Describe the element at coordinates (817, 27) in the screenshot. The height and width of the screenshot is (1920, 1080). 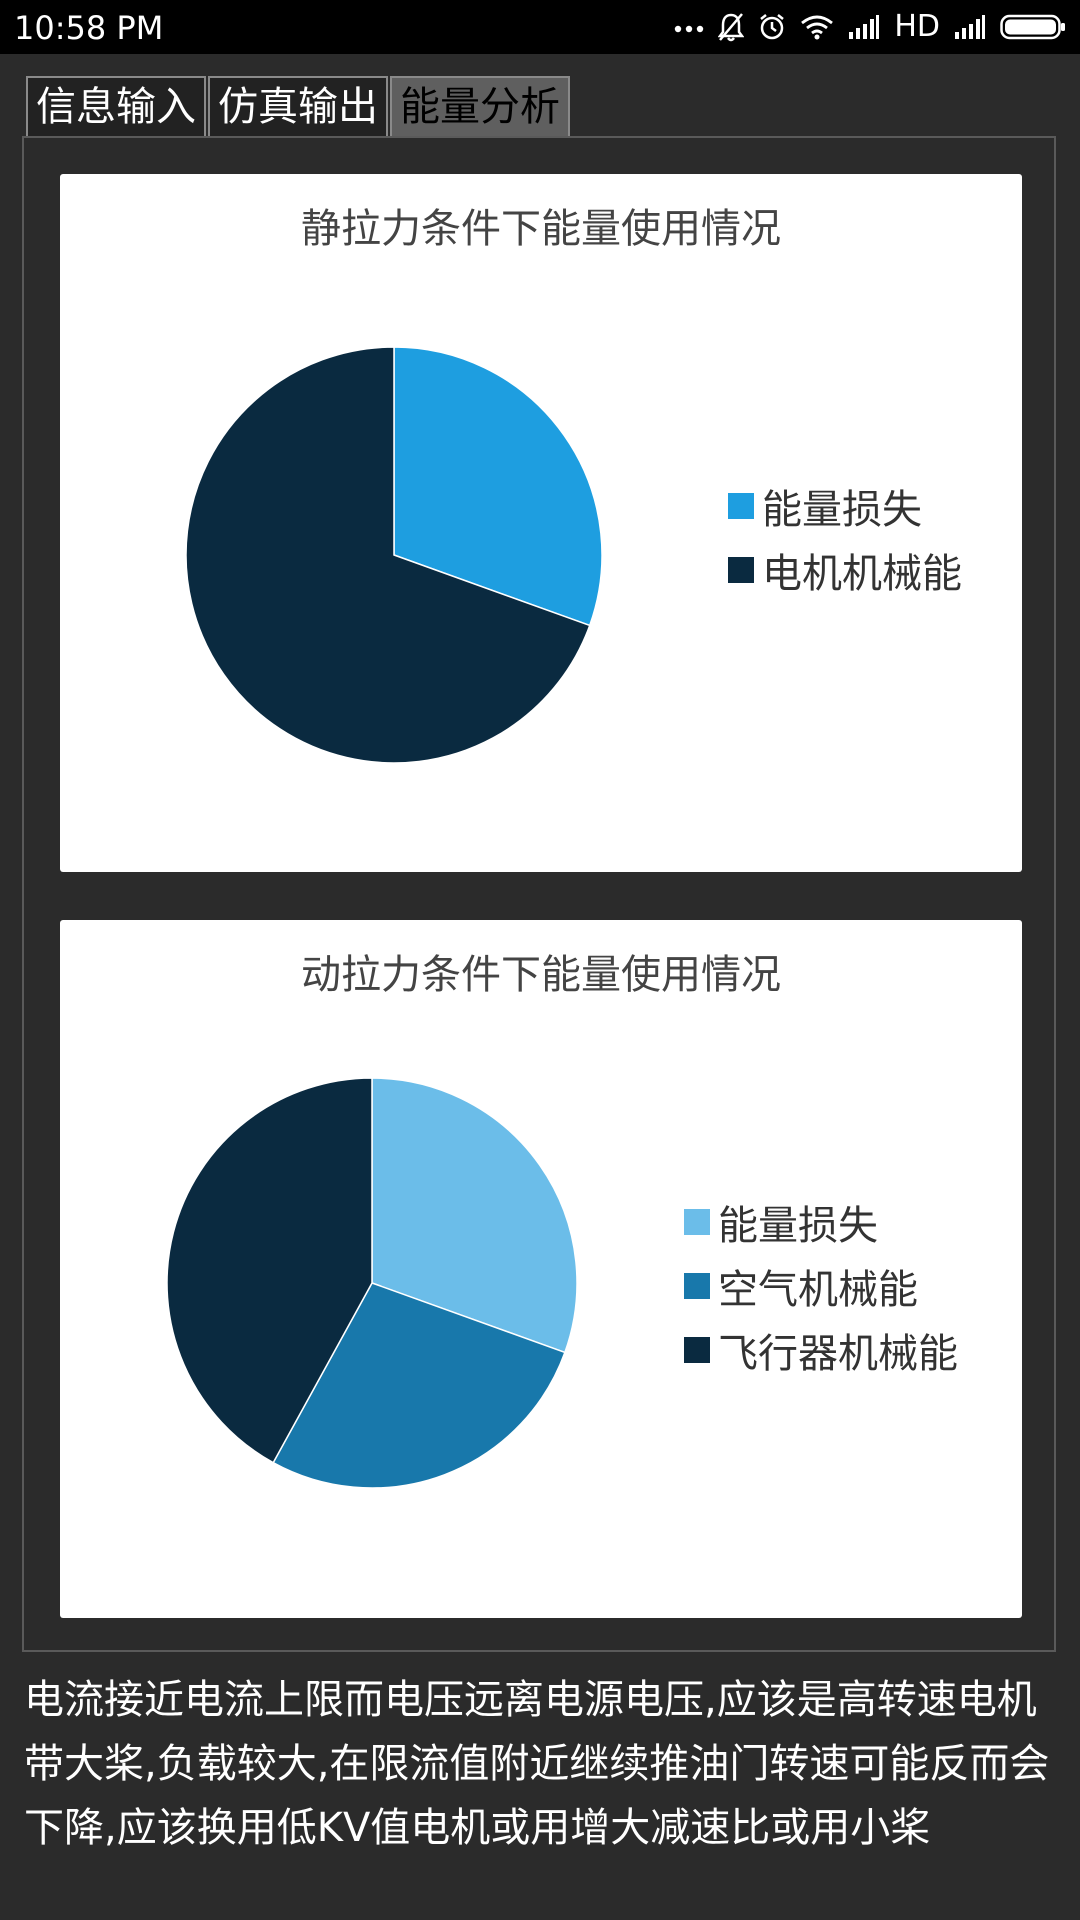
I see `wifi-icon` at that location.